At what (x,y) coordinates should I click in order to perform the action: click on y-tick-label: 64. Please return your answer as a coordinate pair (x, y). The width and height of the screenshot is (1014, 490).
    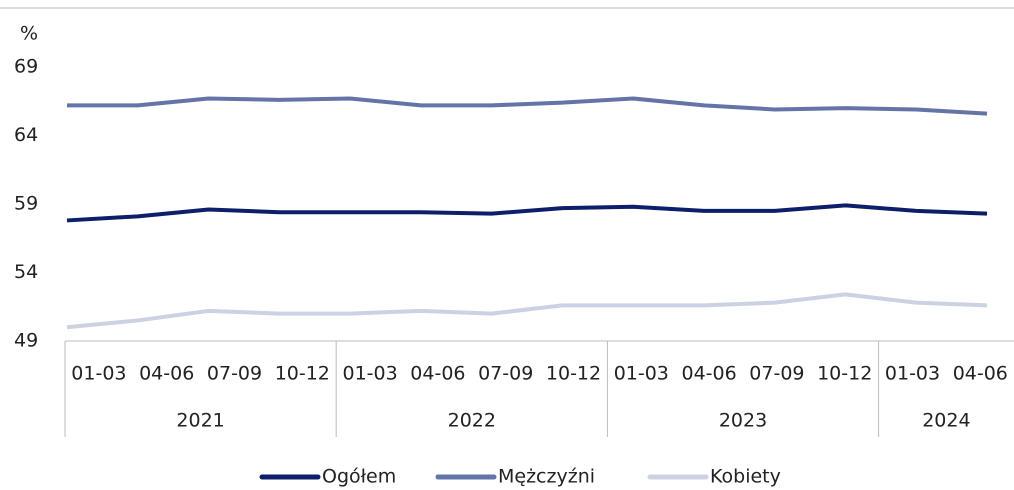
    Looking at the image, I should click on (26, 135).